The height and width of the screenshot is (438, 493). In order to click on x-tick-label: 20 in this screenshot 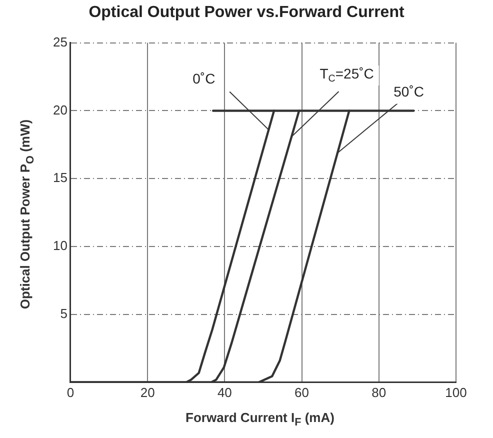, I will do `click(147, 392)`.